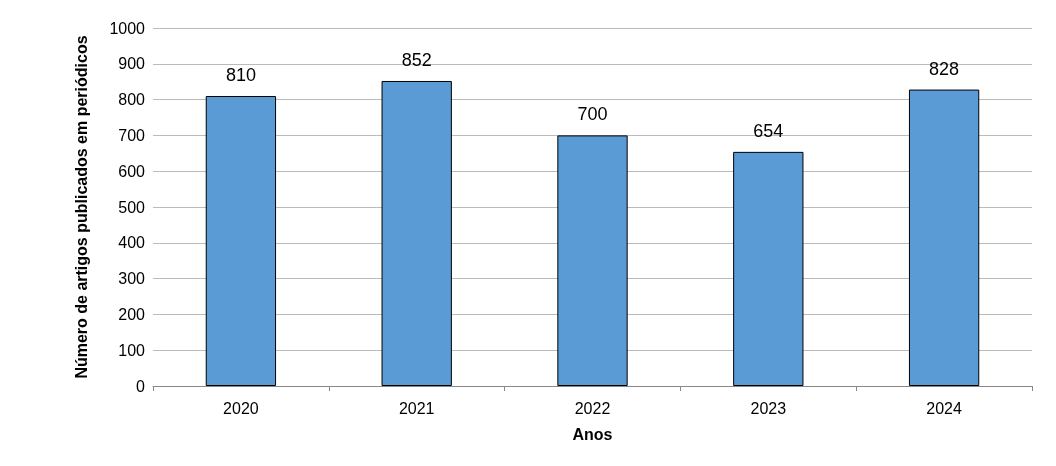 Image resolution: width=1056 pixels, height=466 pixels. What do you see at coordinates (132, 64) in the screenshot?
I see `y-tick-label: 900` at bounding box center [132, 64].